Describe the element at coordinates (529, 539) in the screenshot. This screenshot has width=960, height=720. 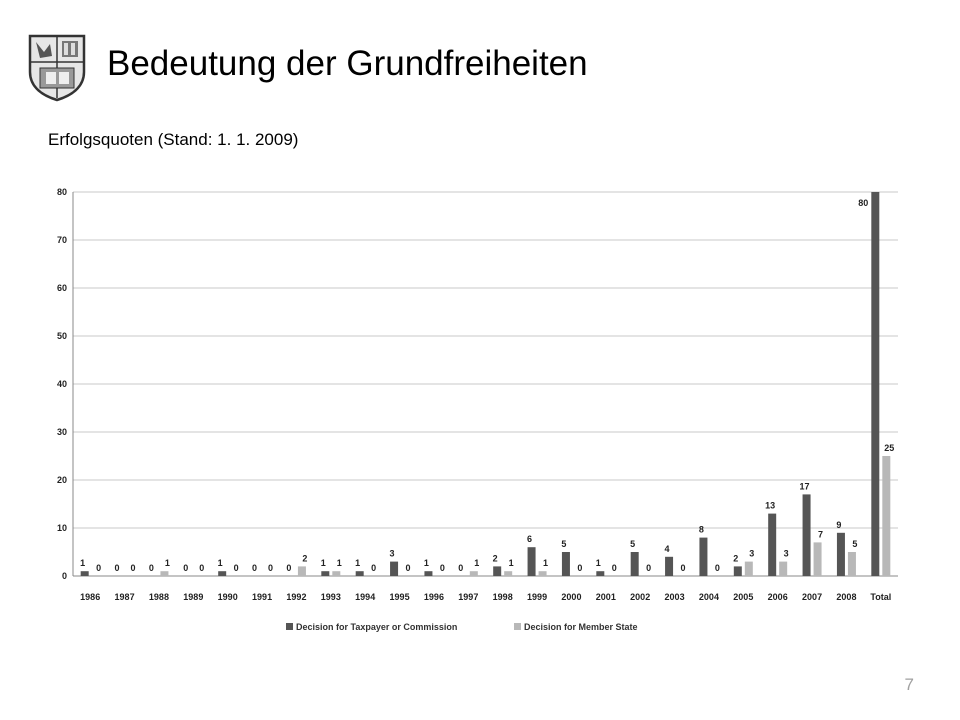
I see `data-label: 6` at that location.